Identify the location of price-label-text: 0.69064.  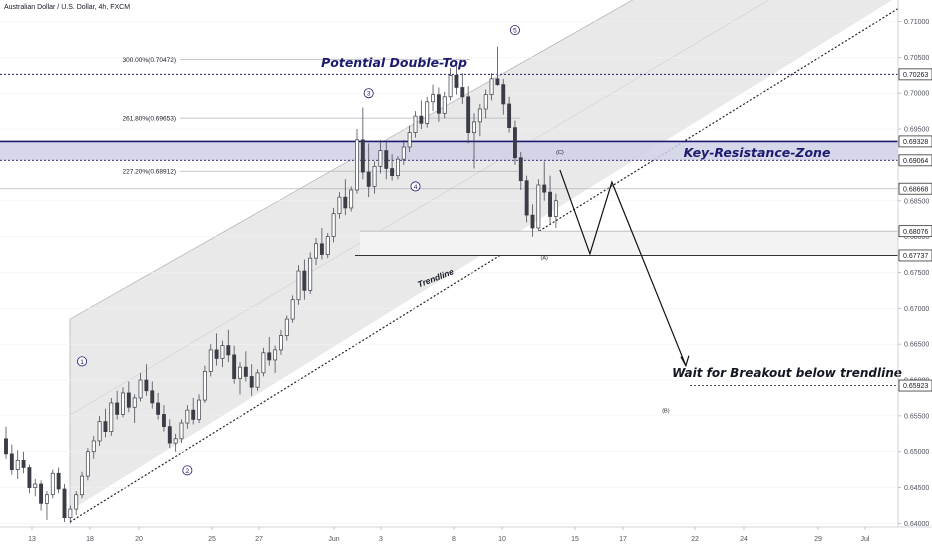
(915, 161).